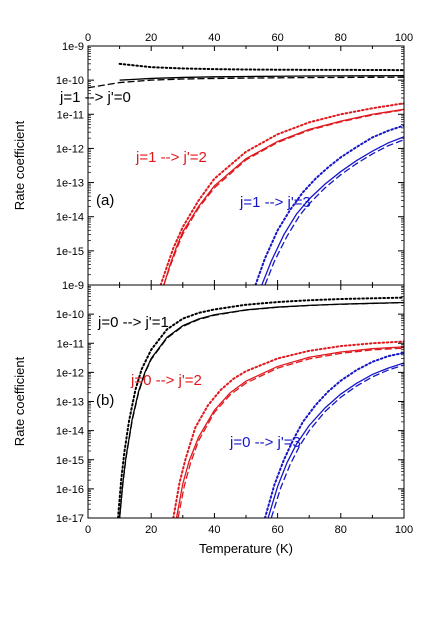 This screenshot has width=436, height=617. What do you see at coordinates (277, 38) in the screenshot?
I see `x-top-tick-label: 60` at bounding box center [277, 38].